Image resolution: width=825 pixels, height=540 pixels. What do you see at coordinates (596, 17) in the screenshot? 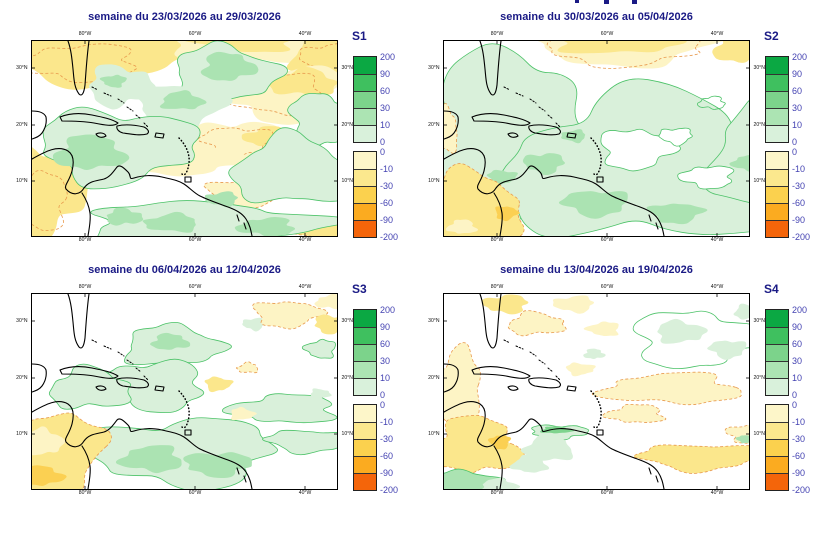
I see `panel-title: semaine du 30/03/2026 au 05/04/2026` at bounding box center [596, 17].